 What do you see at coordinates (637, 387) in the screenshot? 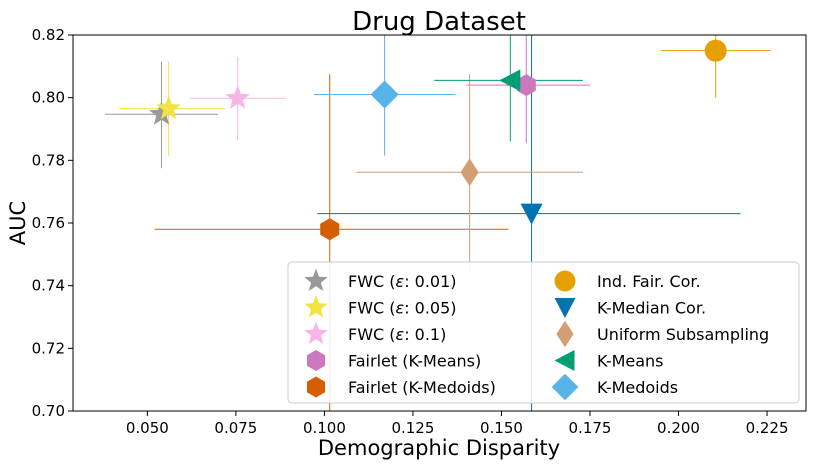
I see `legend-label-9: K-Medoids` at bounding box center [637, 387].